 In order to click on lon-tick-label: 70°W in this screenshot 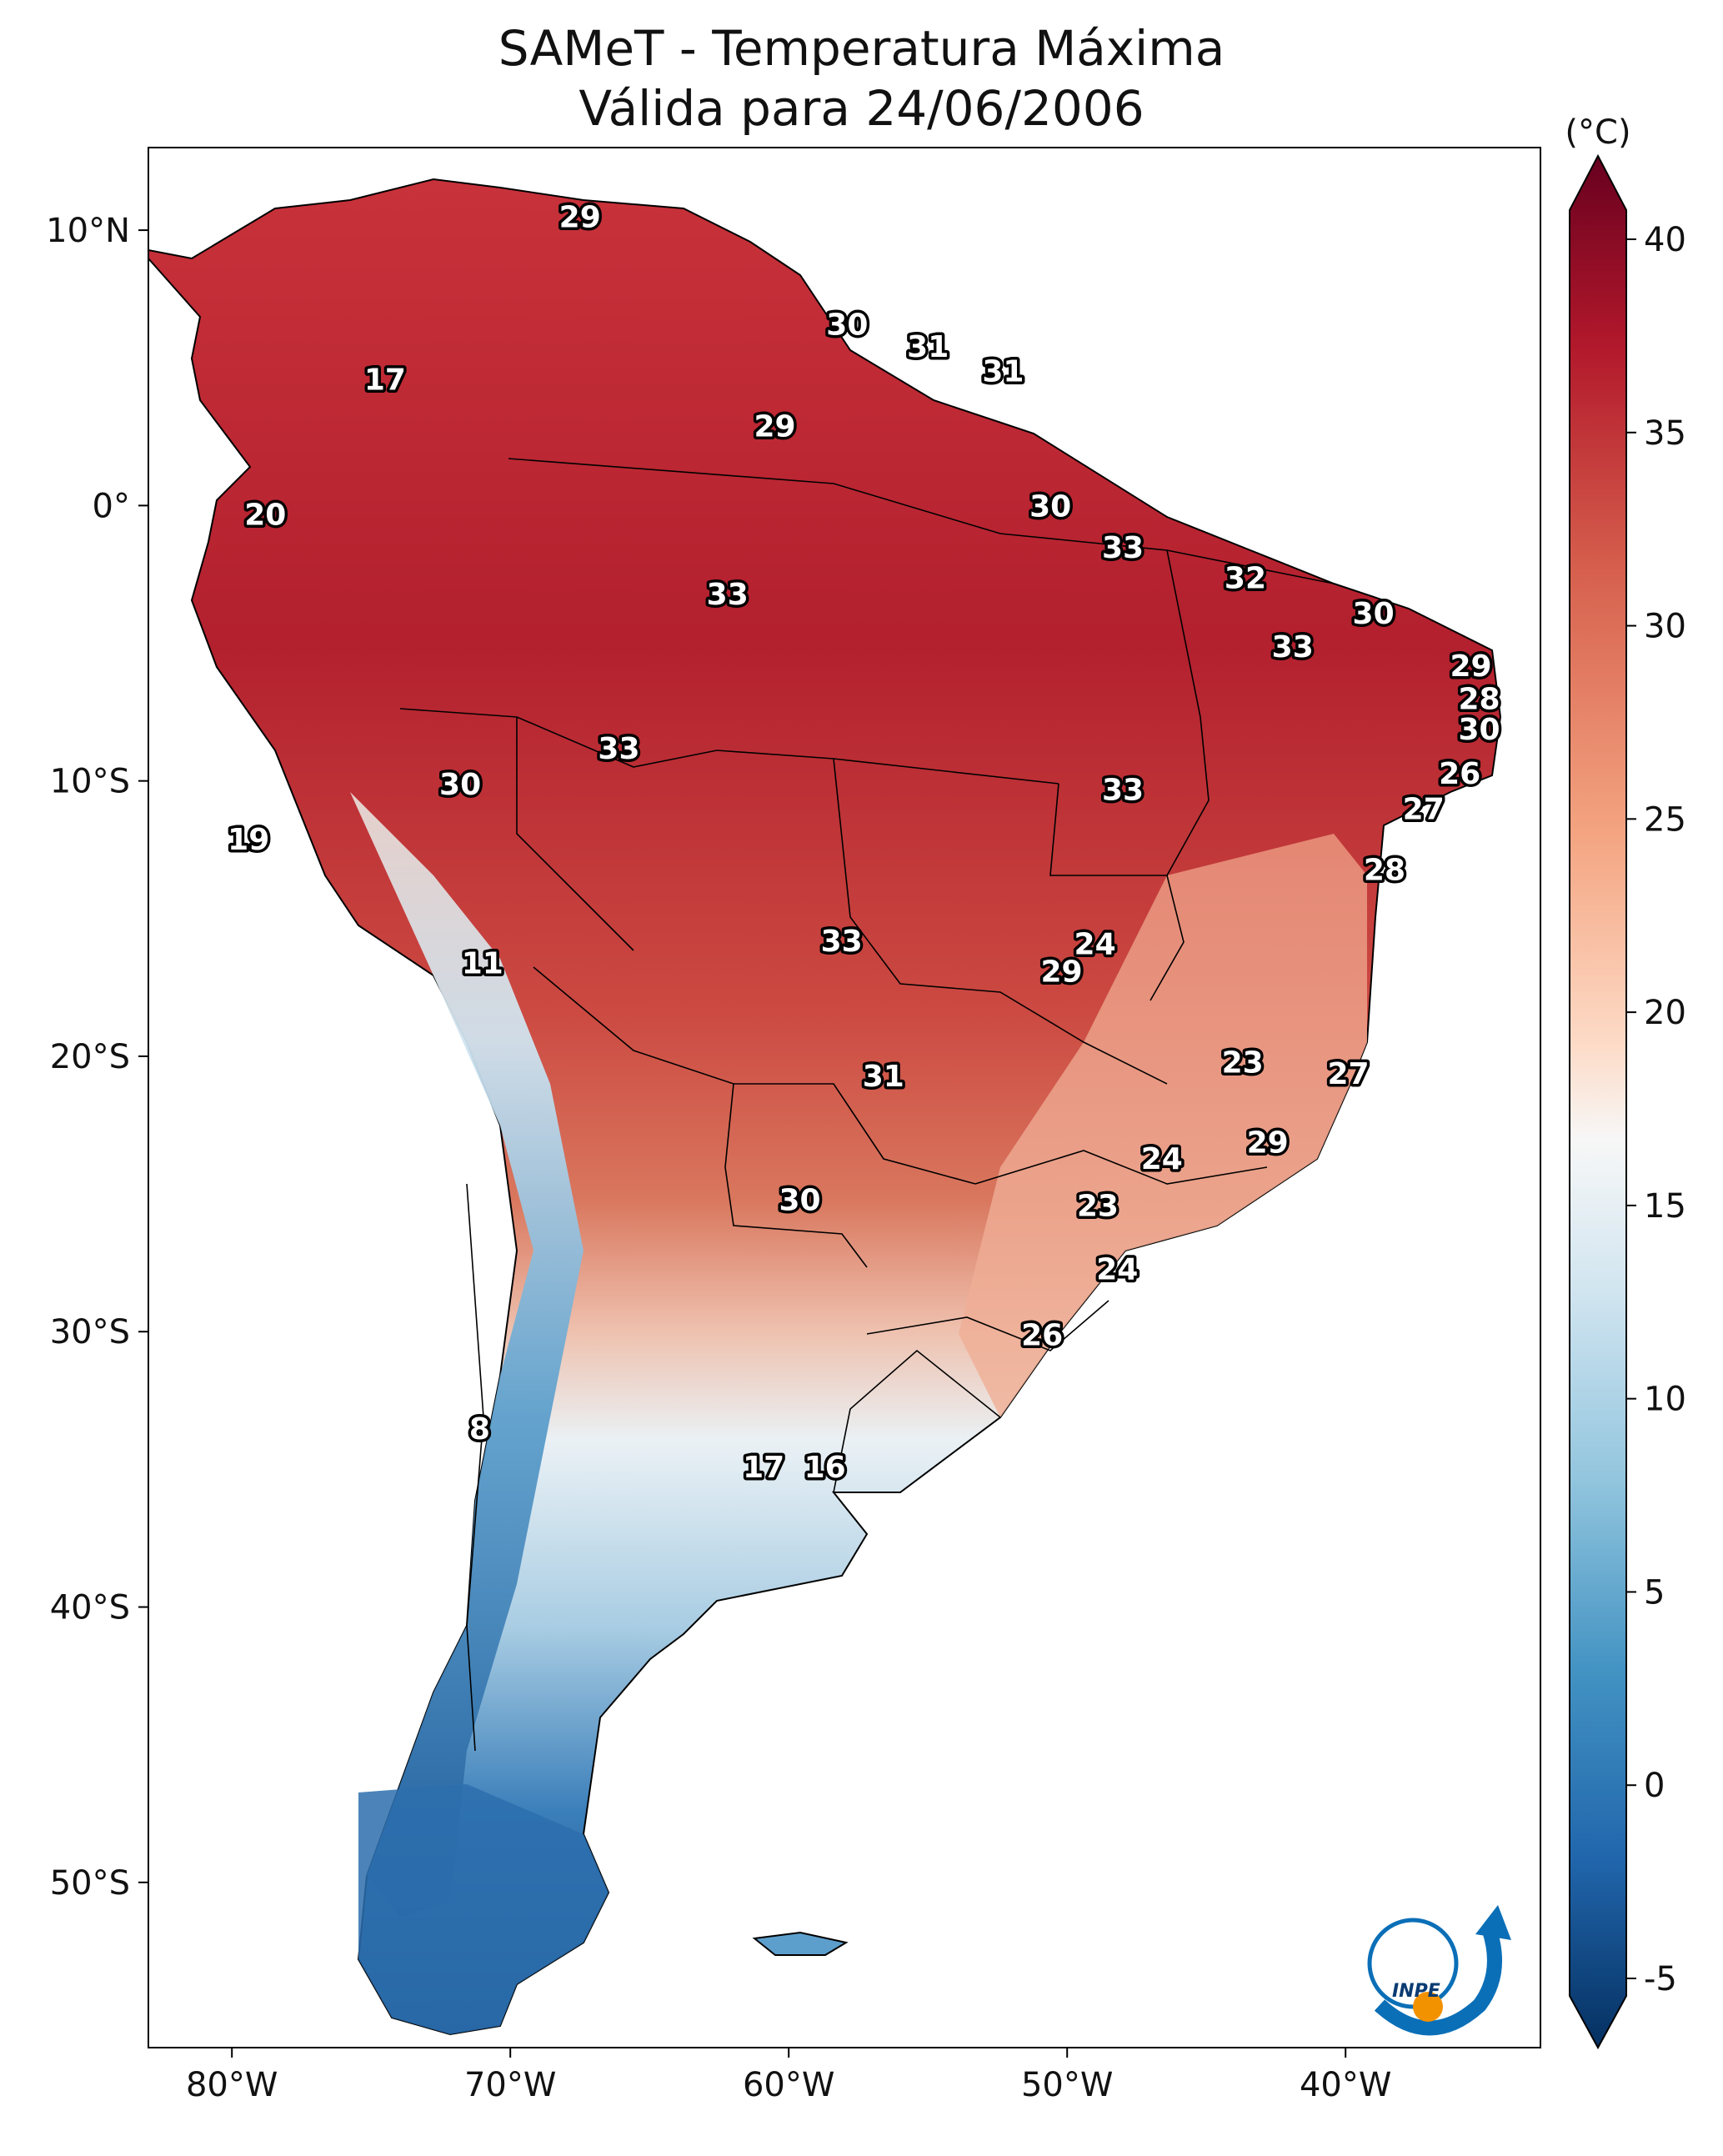, I will do `click(510, 2085)`.